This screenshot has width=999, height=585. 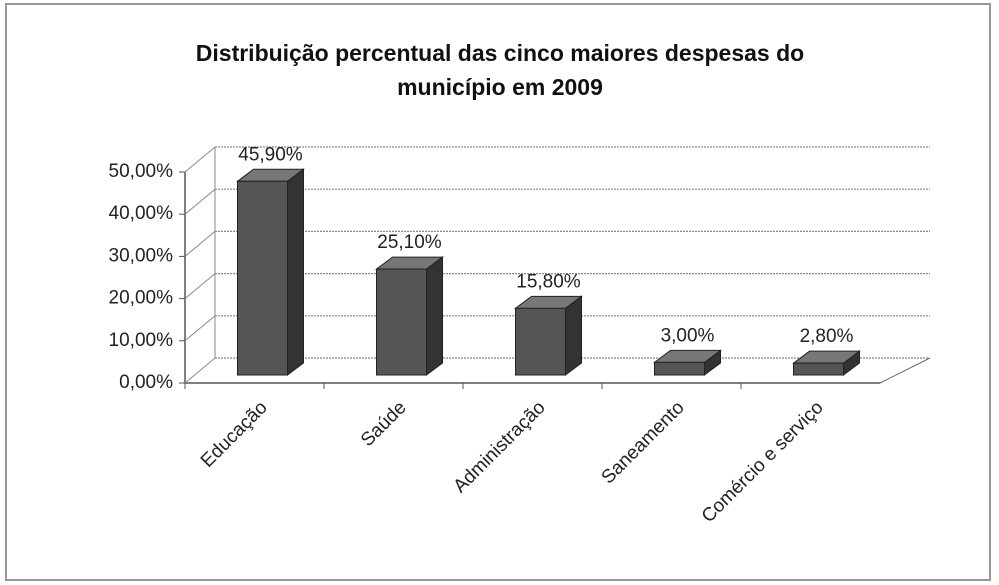 What do you see at coordinates (688, 335) in the screenshot?
I see `data-label: 3,00%` at bounding box center [688, 335].